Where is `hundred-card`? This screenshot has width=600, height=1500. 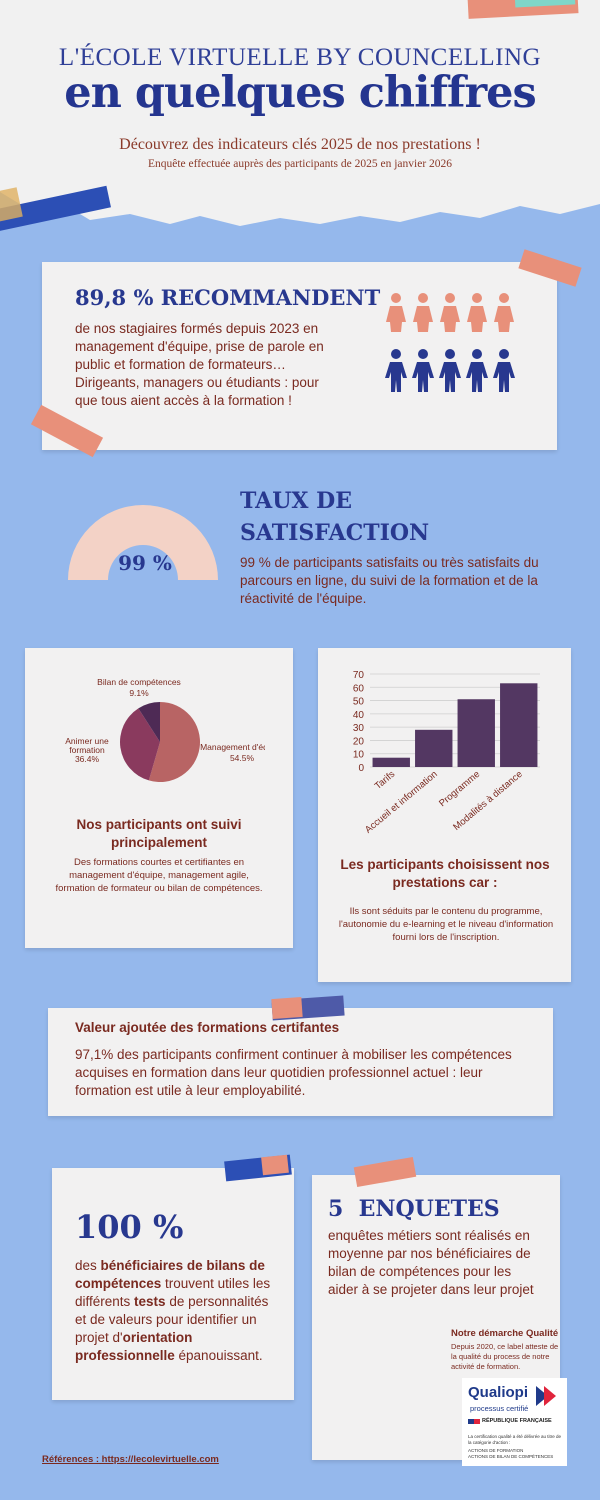
hundred-card is located at coordinates (173, 1284).